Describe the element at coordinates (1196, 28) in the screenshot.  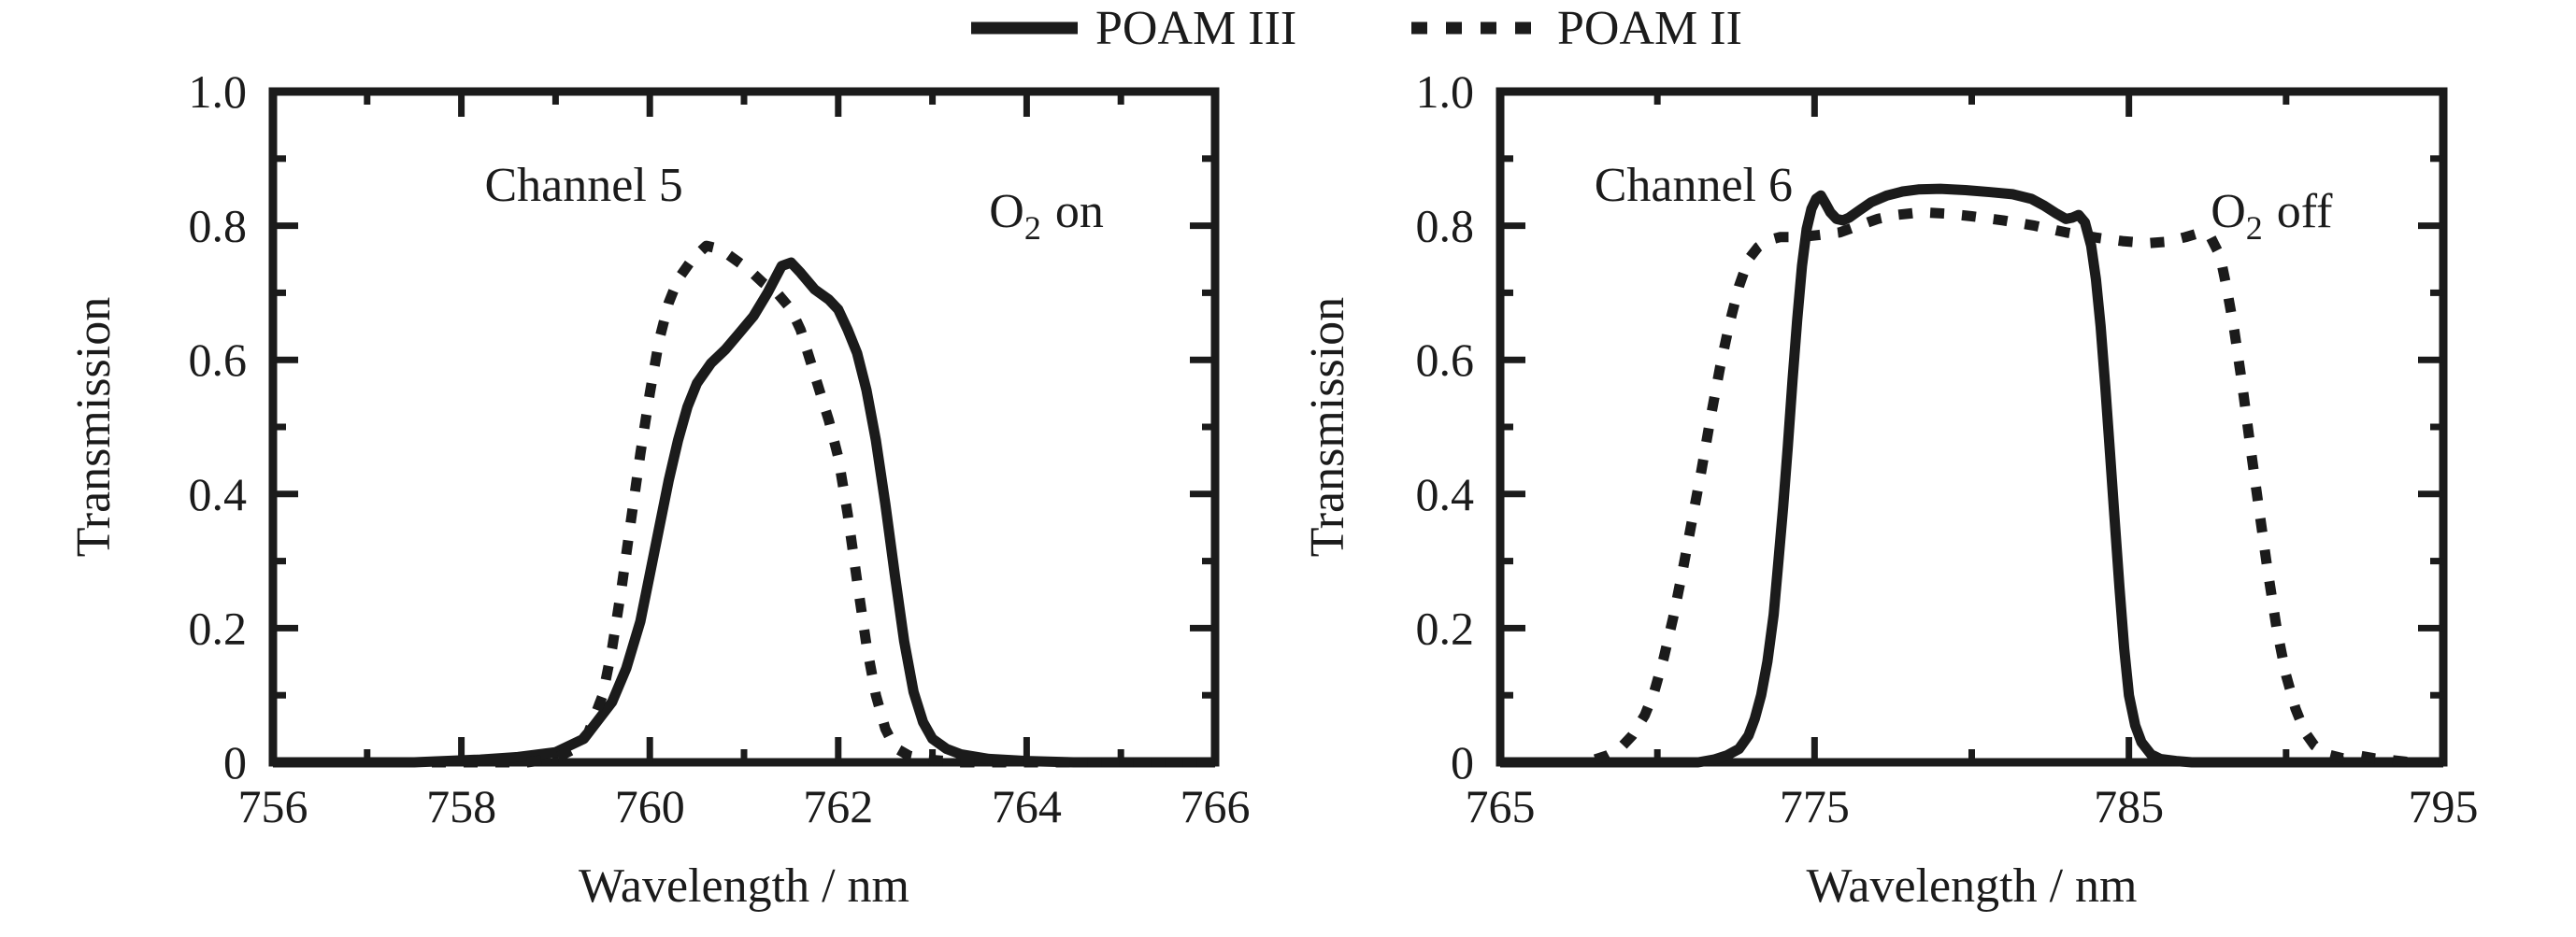
I see `legend-label-poam-iii: POAM III` at that location.